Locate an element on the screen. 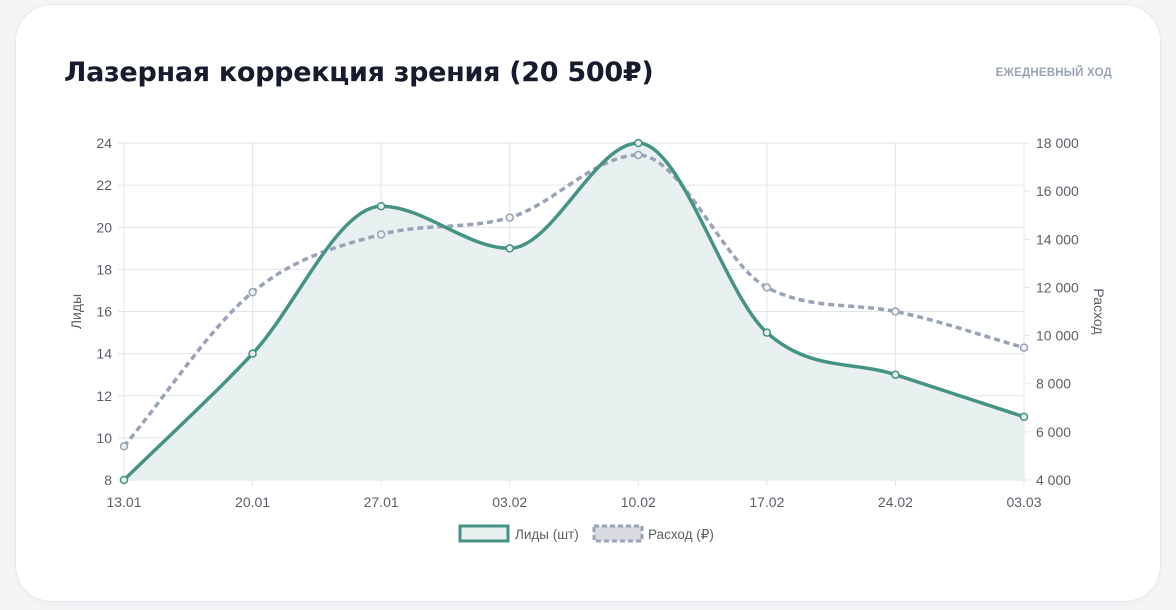  x-tick-label: 24.02 is located at coordinates (895, 502).